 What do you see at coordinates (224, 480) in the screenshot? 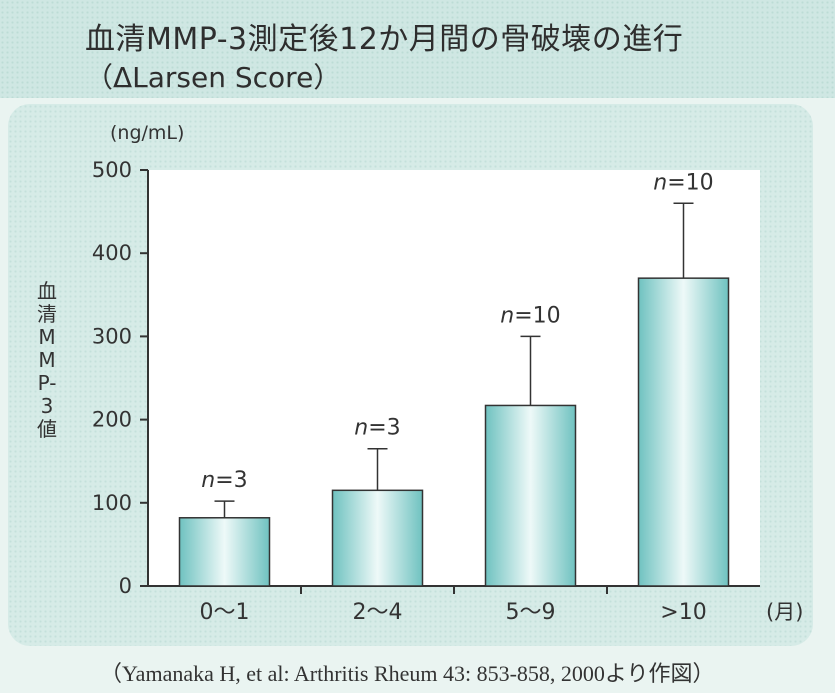
I see `n-label-0: n=3` at bounding box center [224, 480].